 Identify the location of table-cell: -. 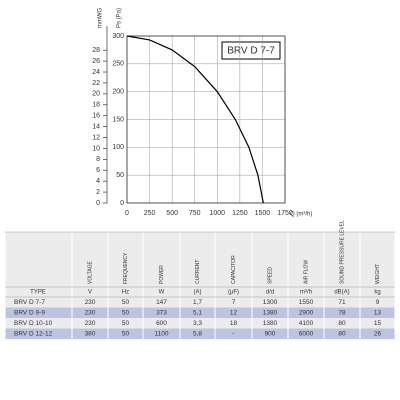
(233, 333).